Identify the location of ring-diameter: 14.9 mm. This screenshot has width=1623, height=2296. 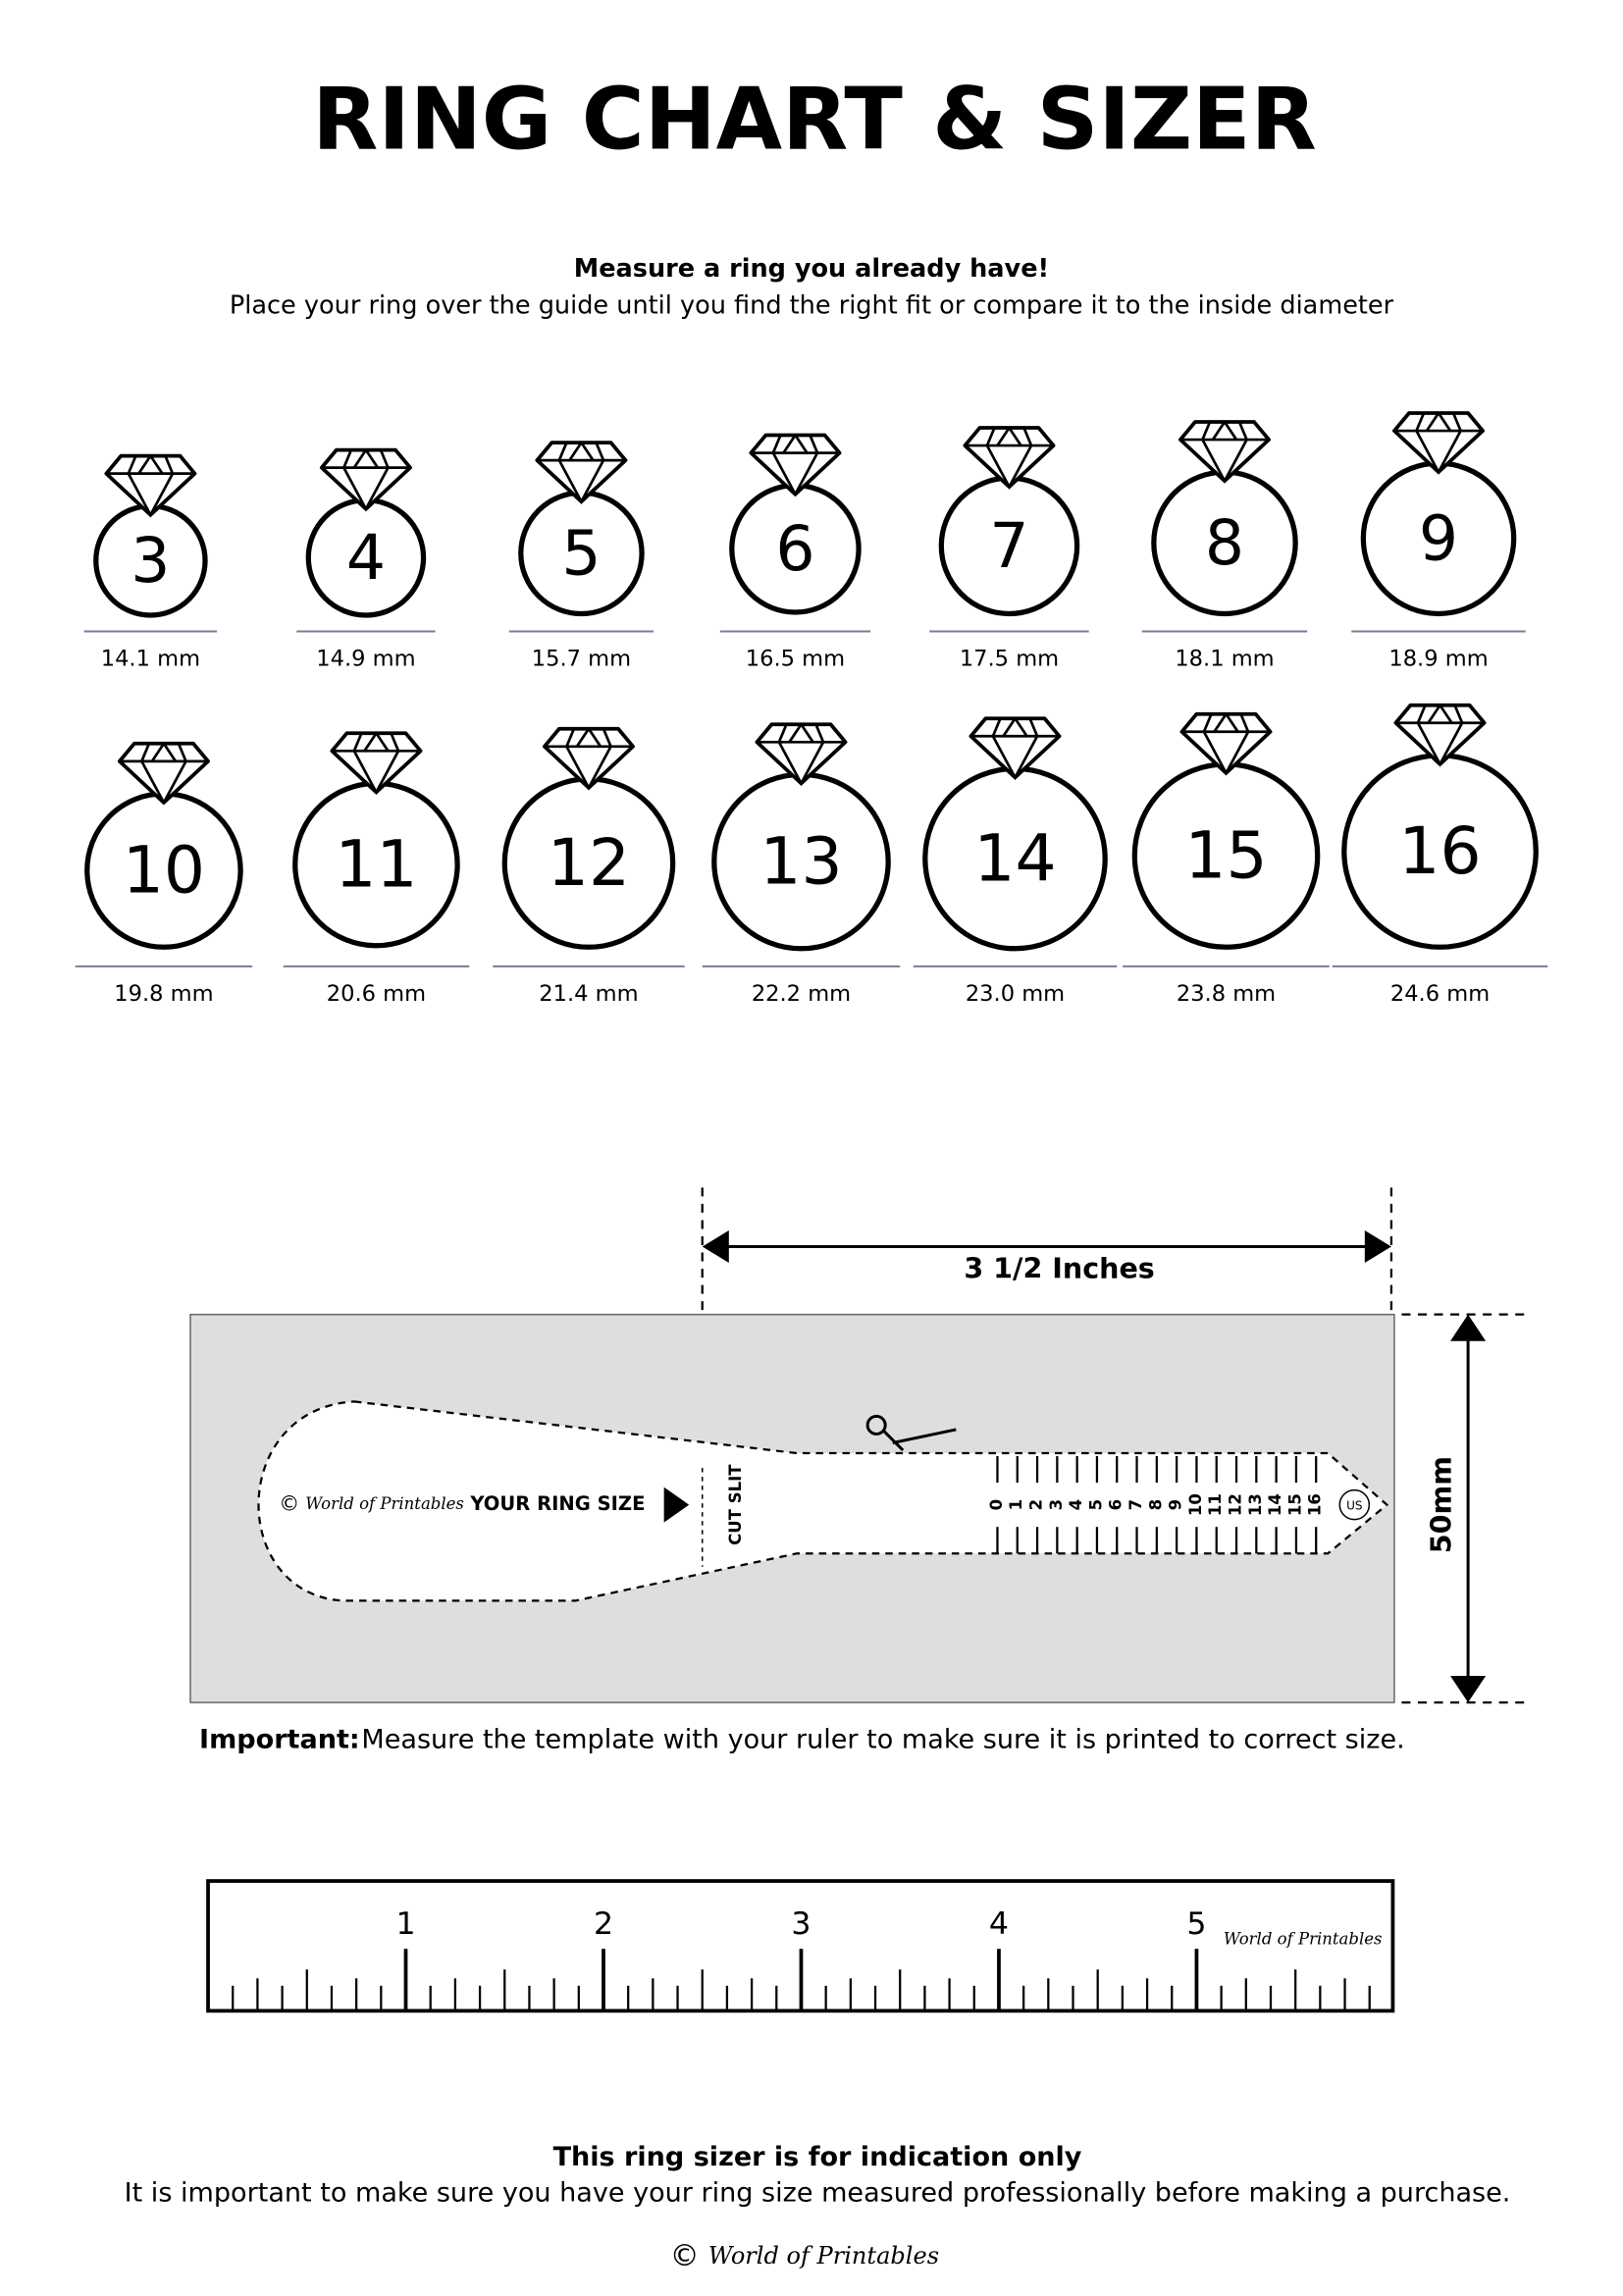
(365, 659).